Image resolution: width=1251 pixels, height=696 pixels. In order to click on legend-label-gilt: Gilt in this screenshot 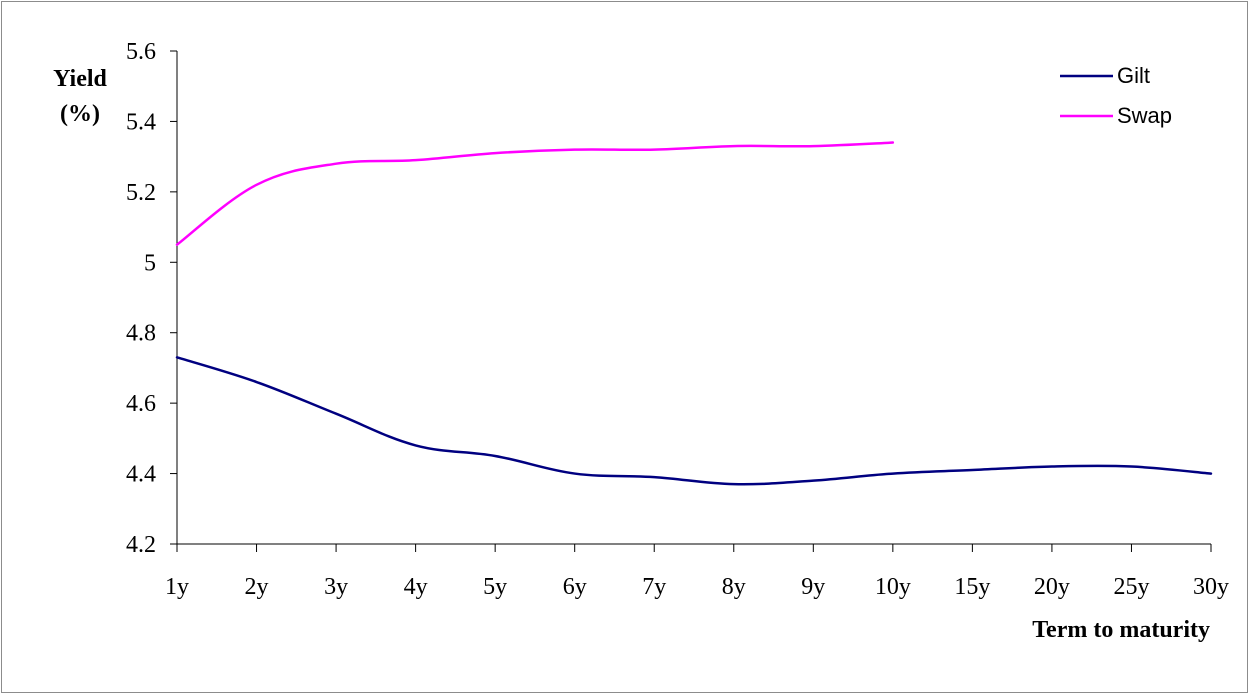, I will do `click(1133, 75)`.